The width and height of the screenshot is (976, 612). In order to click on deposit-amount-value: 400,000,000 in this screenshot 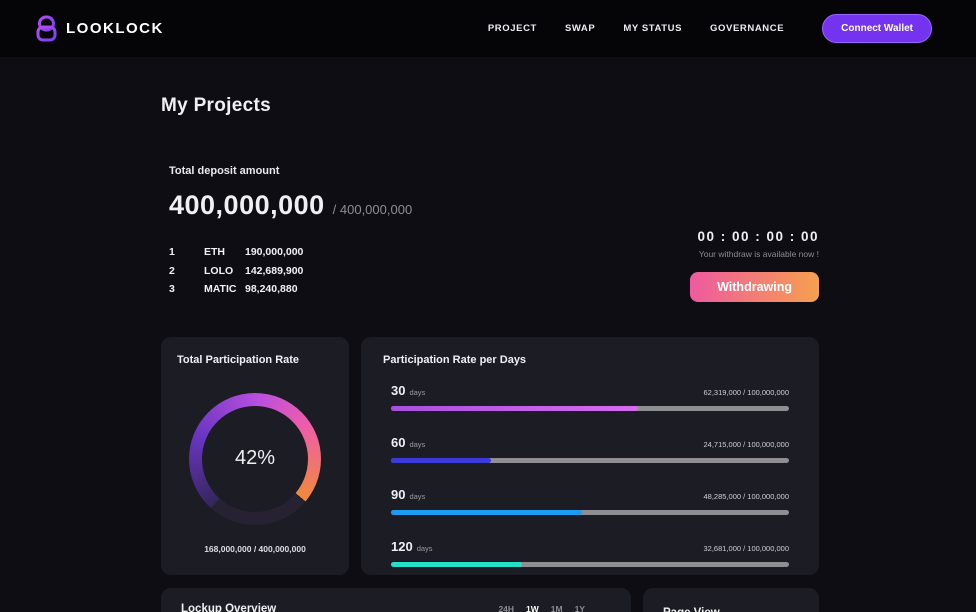, I will do `click(247, 205)`.